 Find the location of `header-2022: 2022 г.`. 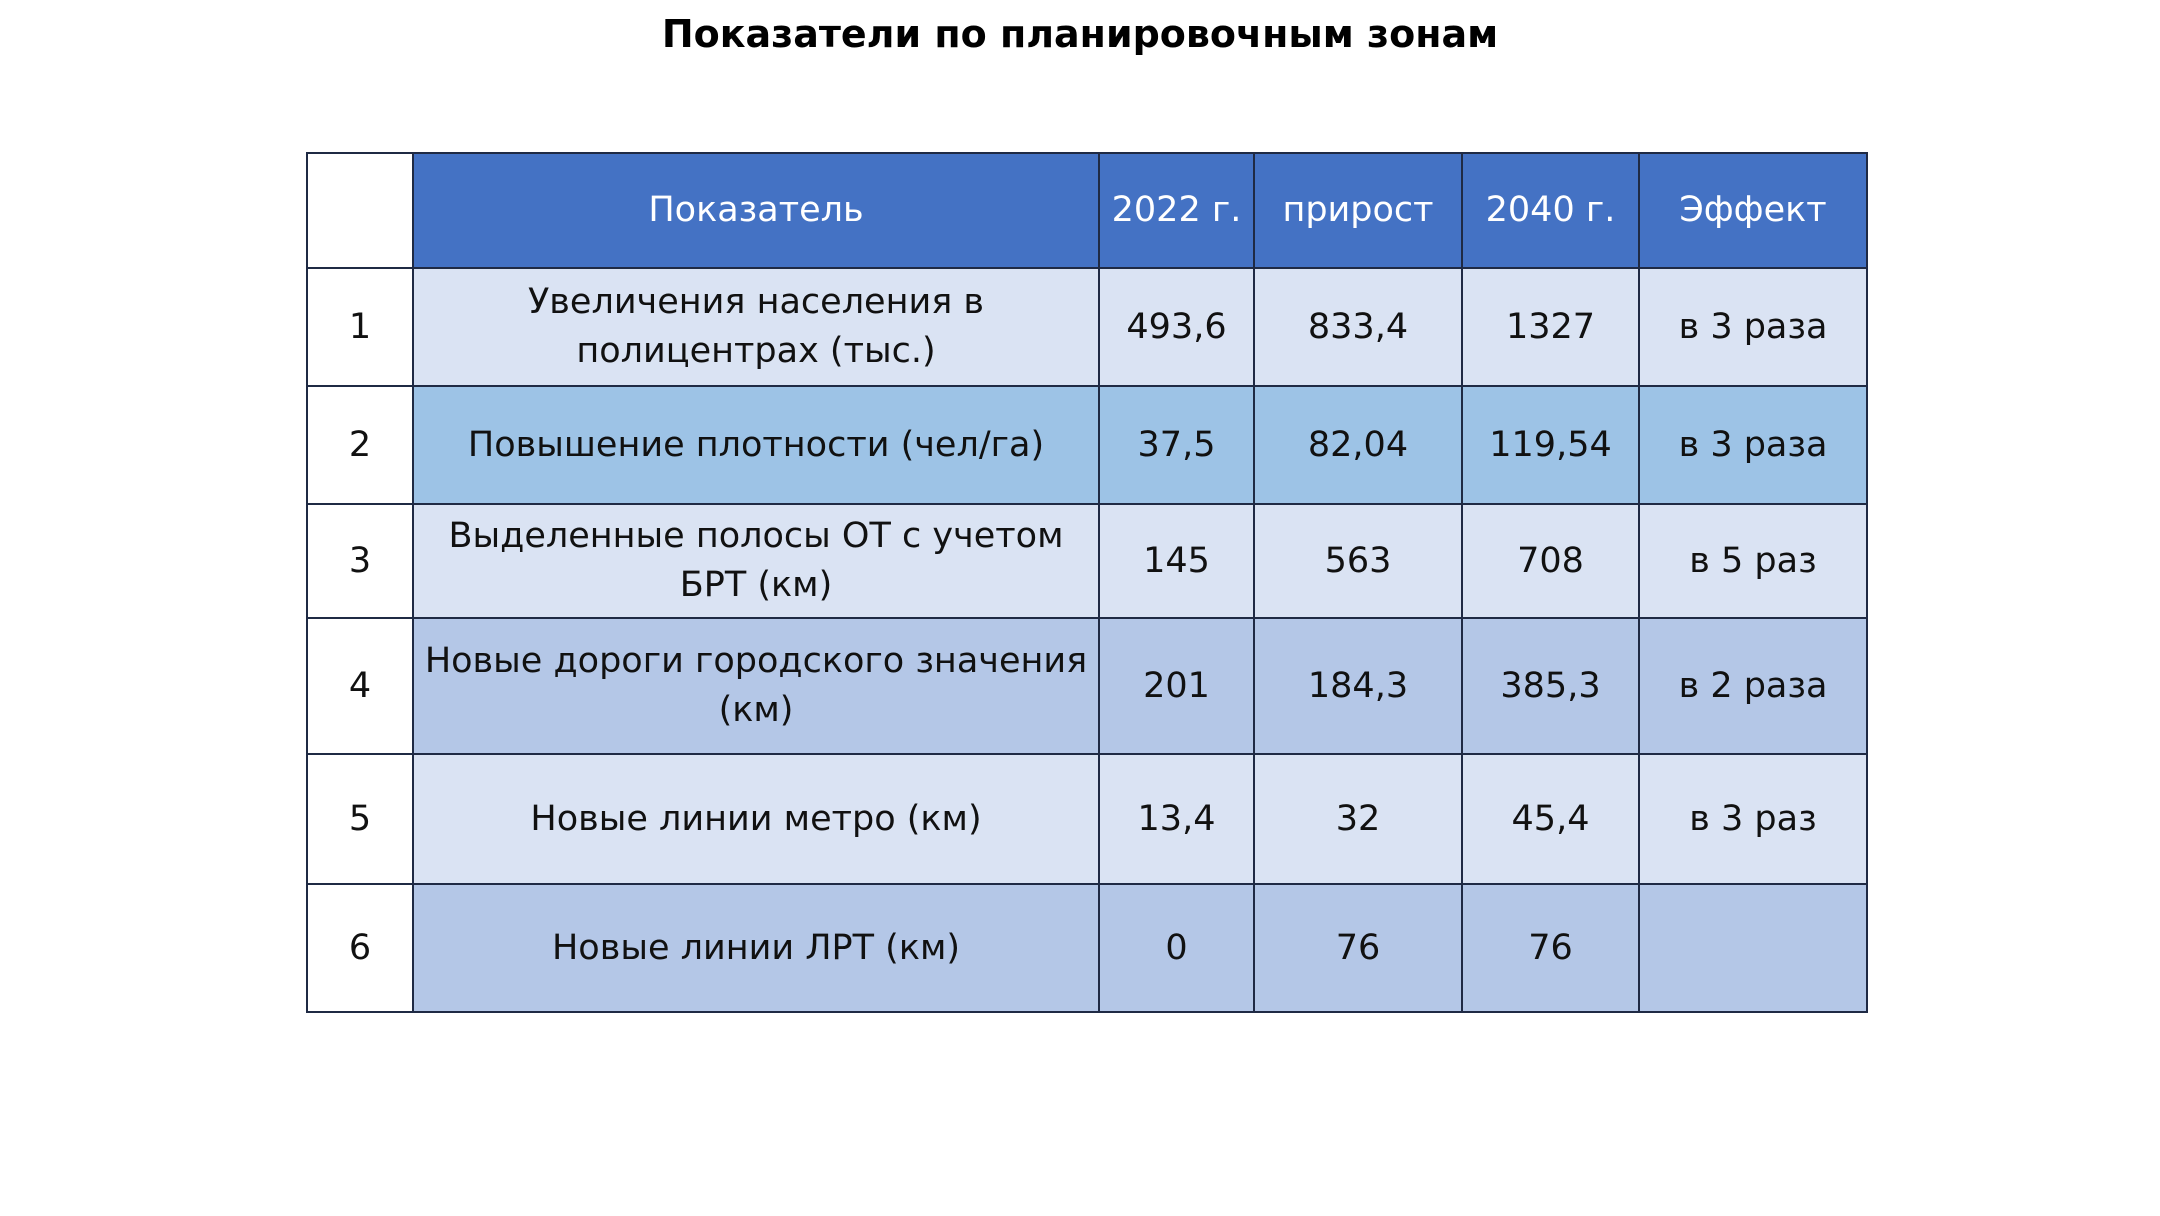

header-2022: 2022 г. is located at coordinates (1176, 210).